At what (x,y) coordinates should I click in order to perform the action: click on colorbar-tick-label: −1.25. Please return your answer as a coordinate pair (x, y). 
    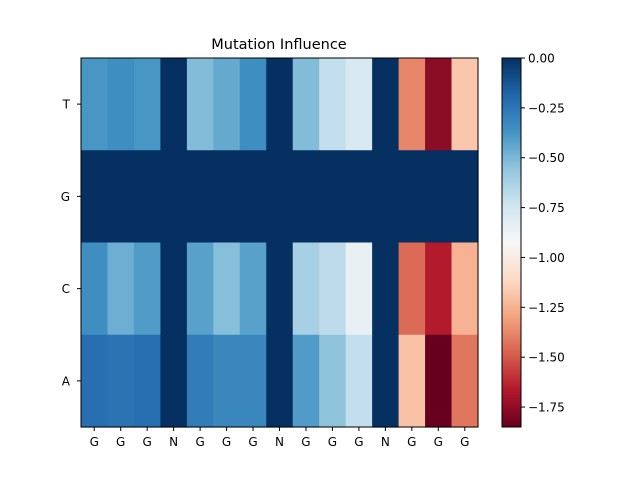
    Looking at the image, I should click on (546, 308).